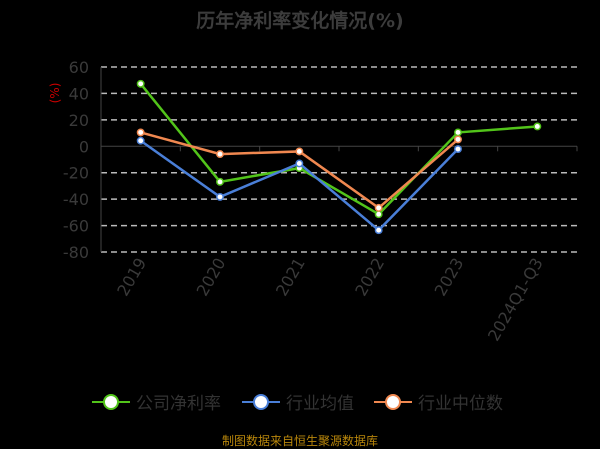  I want to click on legend-item-company: 公司净利率, so click(156, 401).